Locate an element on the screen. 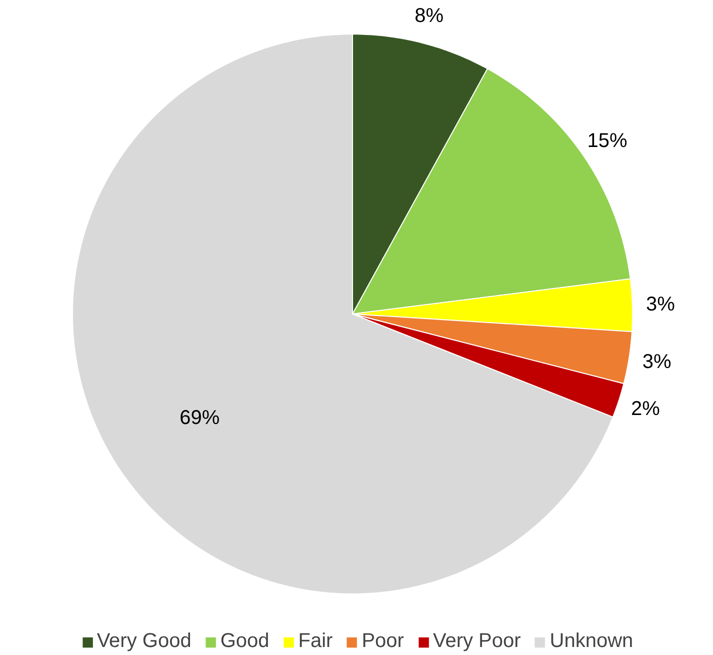  data-label: 15% is located at coordinates (607, 141).